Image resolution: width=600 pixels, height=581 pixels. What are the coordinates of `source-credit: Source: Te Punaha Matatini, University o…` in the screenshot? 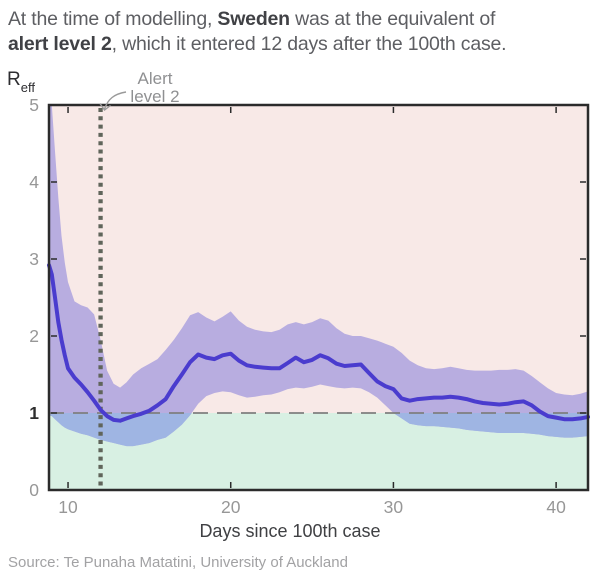 It's located at (178, 562).